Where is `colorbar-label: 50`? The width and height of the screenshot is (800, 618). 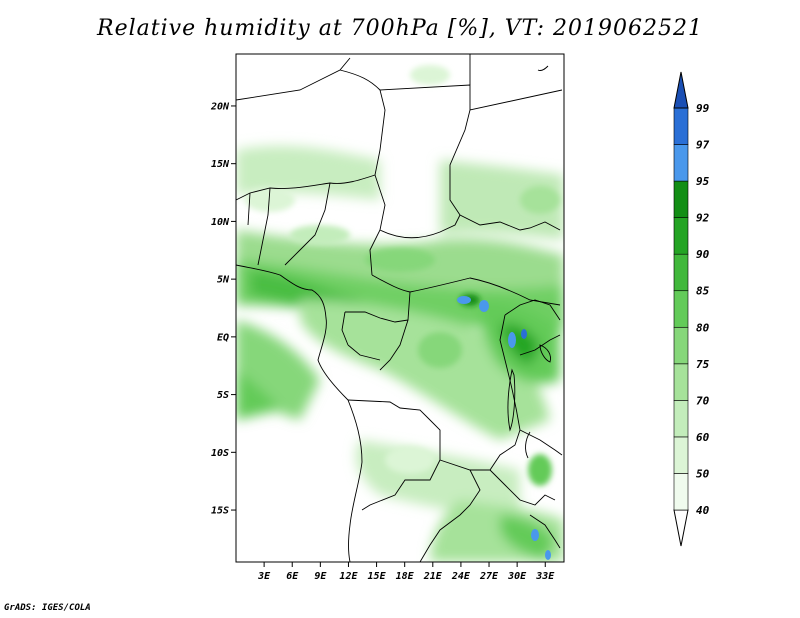
colorbar-label: 50 is located at coordinates (703, 473).